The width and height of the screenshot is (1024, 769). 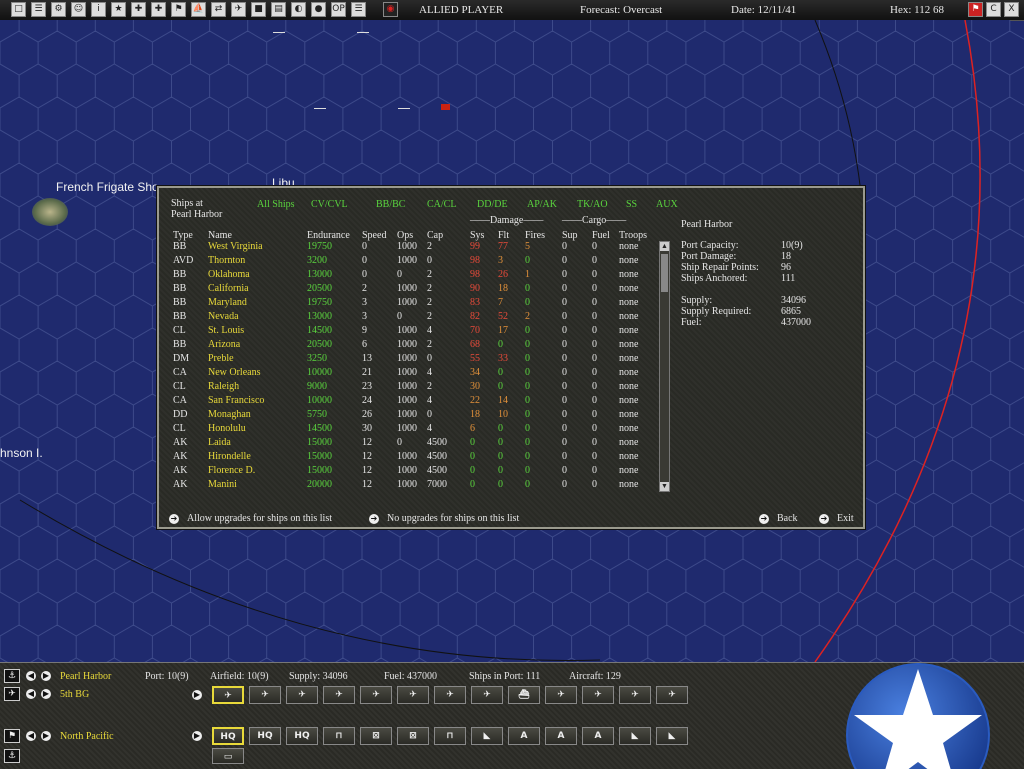 What do you see at coordinates (228, 288) in the screenshot?
I see `cell-name: California` at bounding box center [228, 288].